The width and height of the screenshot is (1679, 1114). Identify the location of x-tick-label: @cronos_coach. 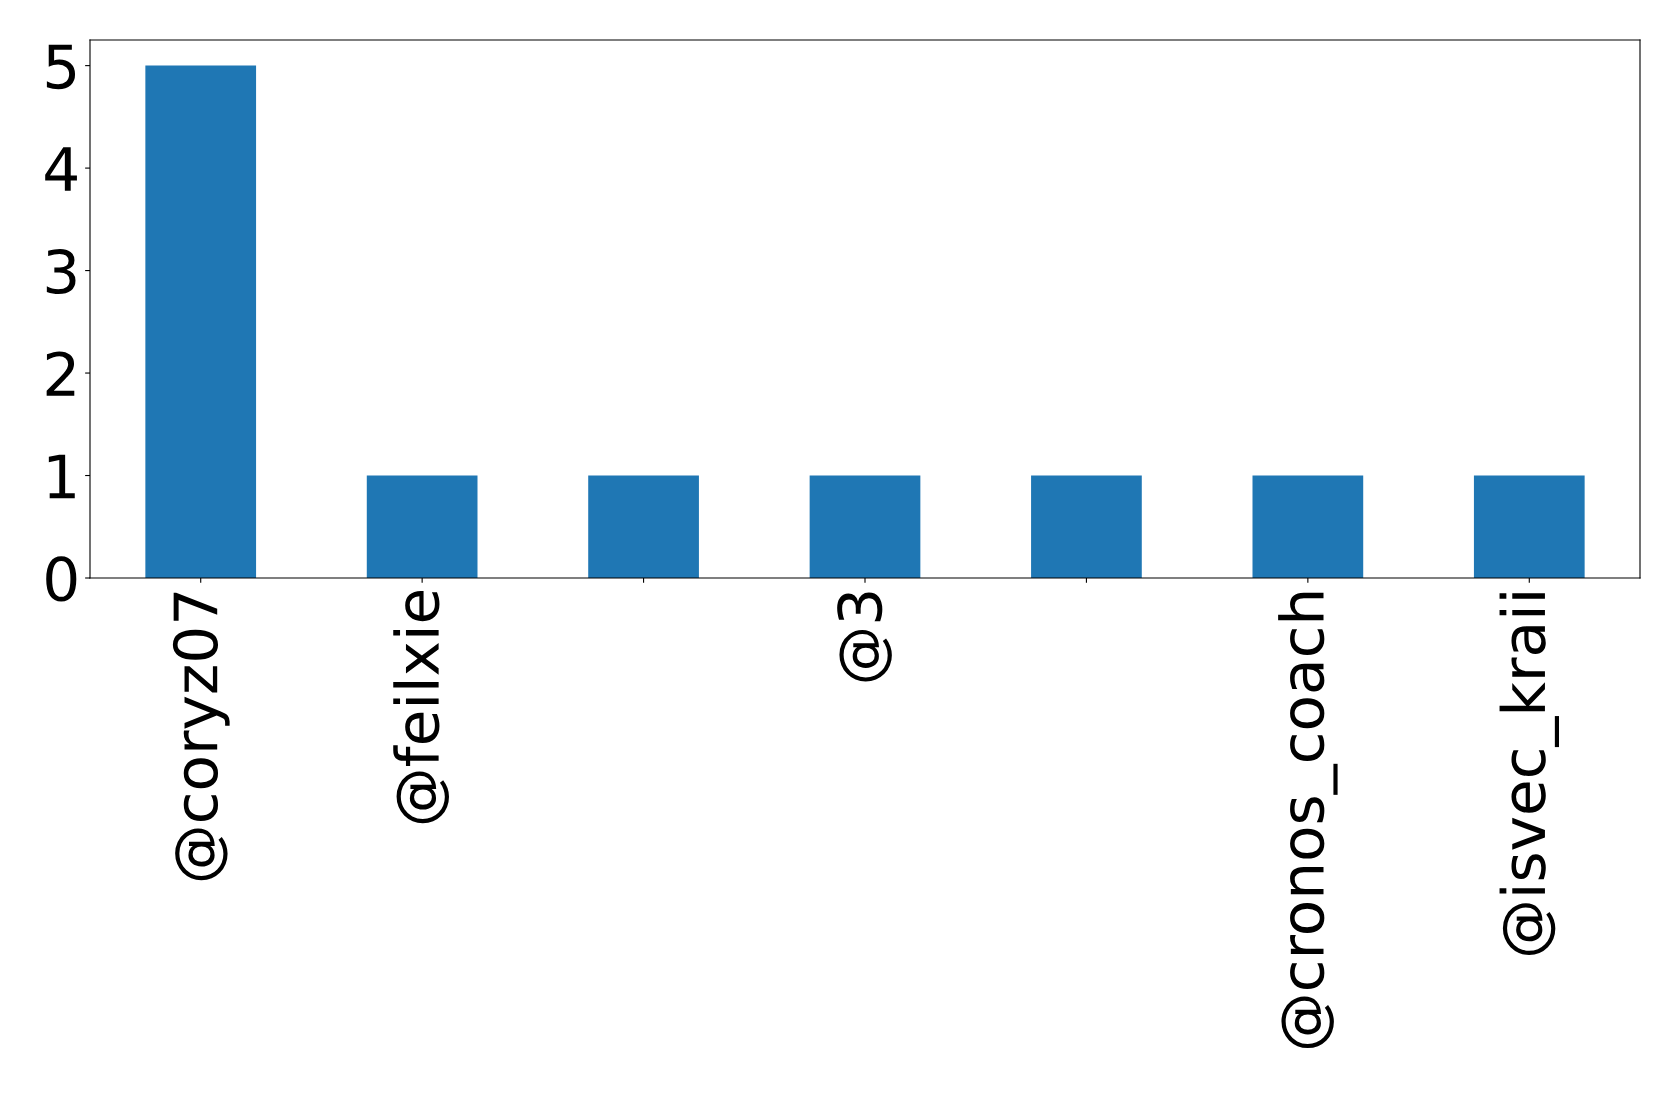
(1308, 820).